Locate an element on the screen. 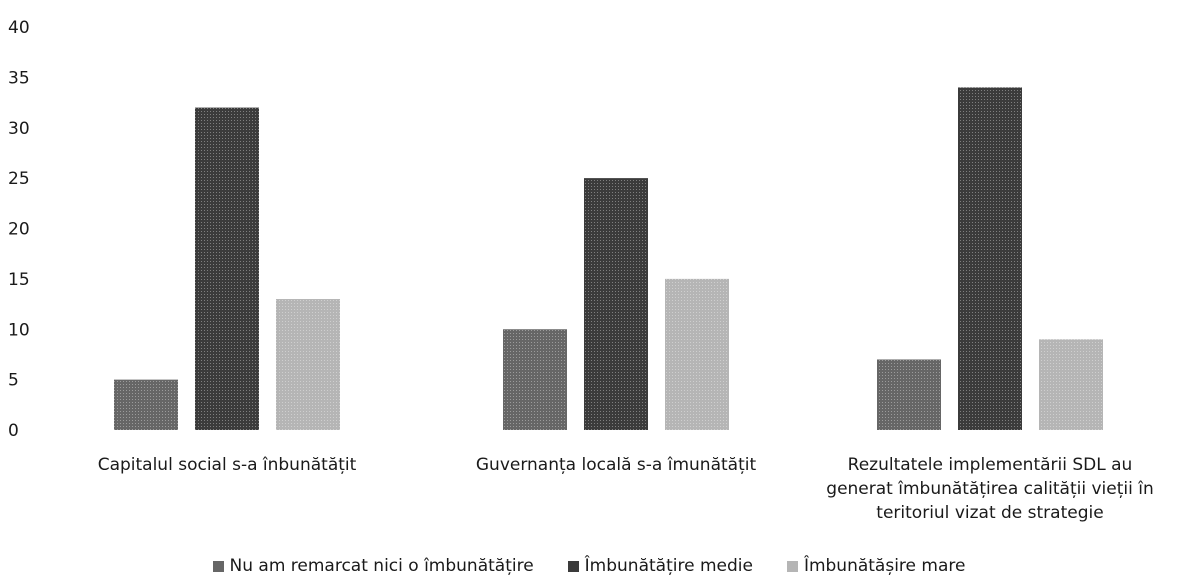 The width and height of the screenshot is (1178, 584). legend-label: Îmbunătășire mare is located at coordinates (884, 566).